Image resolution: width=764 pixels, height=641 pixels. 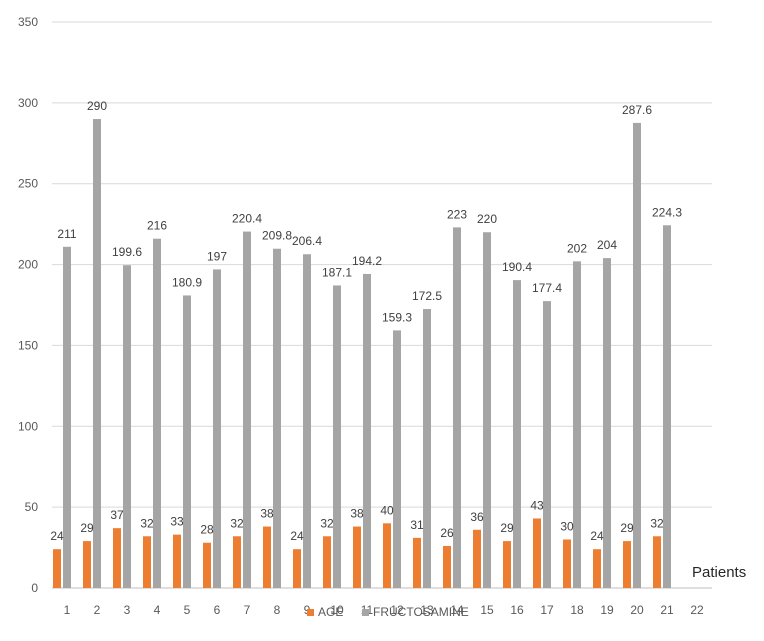 I want to click on data-label: 199.6, so click(x=127, y=252).